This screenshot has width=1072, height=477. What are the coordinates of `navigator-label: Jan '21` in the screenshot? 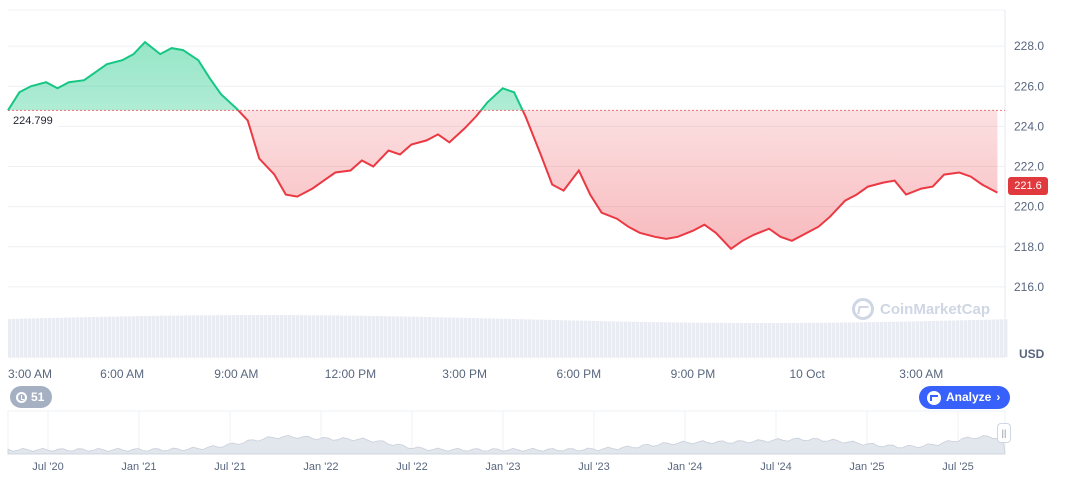 It's located at (138, 467).